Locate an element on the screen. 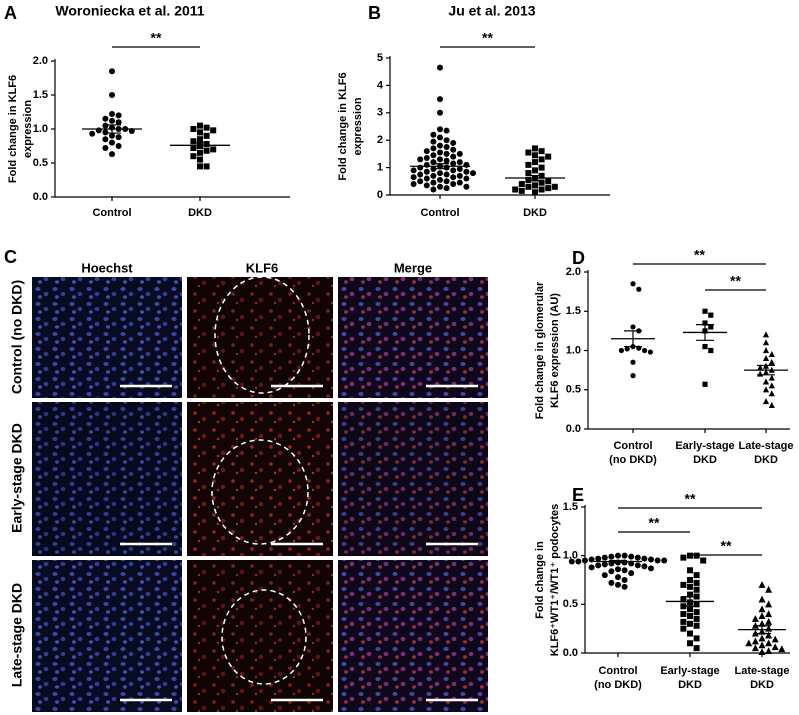  x-tick-label: Late-stage is located at coordinates (761, 671).